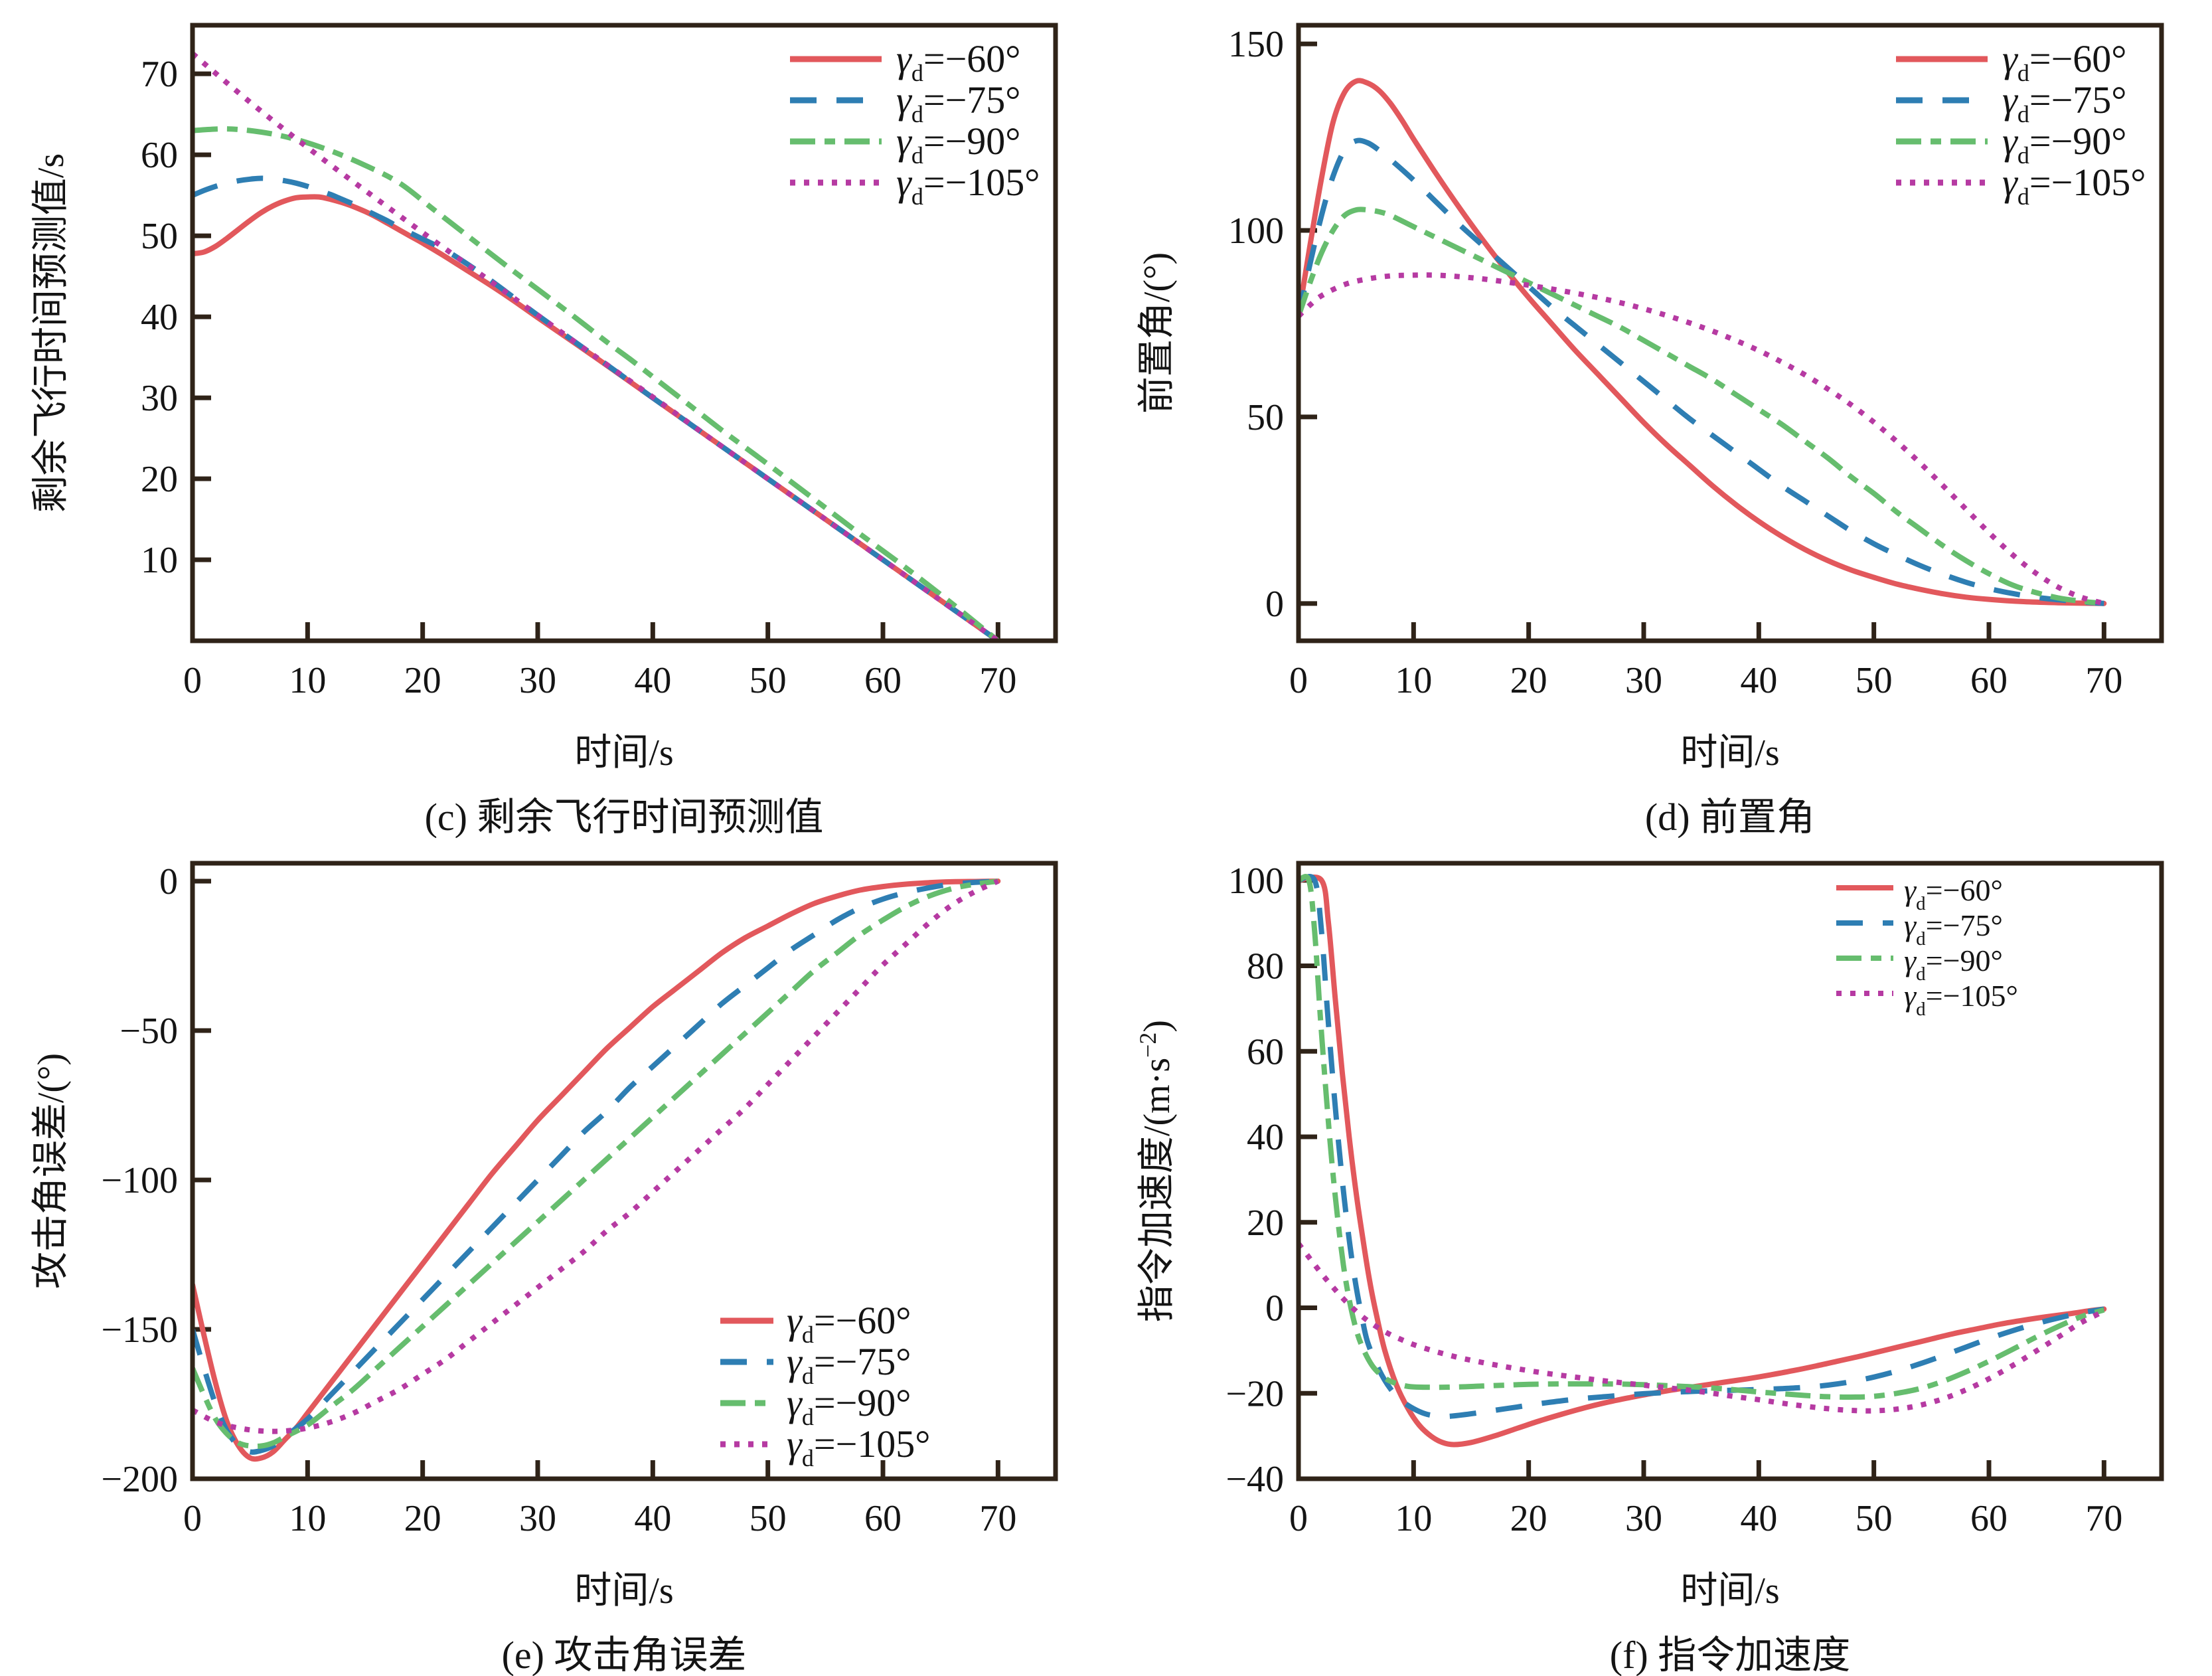 This screenshot has height=1676, width=2212. Describe the element at coordinates (139, 1479) in the screenshot. I see `y-tick-label: −200` at that location.